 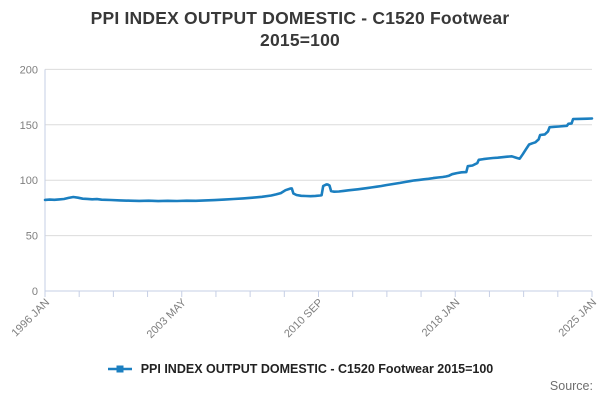 I want to click on x-axis-label-2025-jan: 2025 JAN, so click(x=577, y=318).